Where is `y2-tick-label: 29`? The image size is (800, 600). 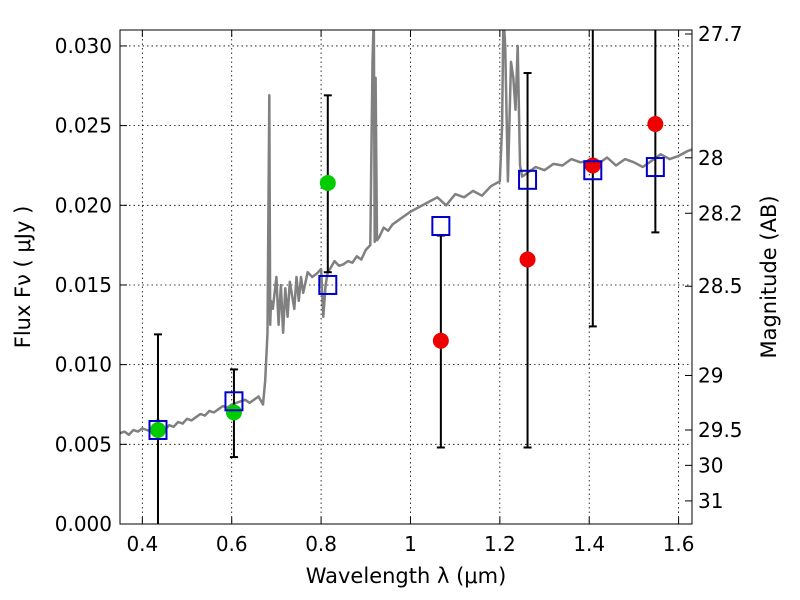
y2-tick-label: 29 is located at coordinates (710, 375).